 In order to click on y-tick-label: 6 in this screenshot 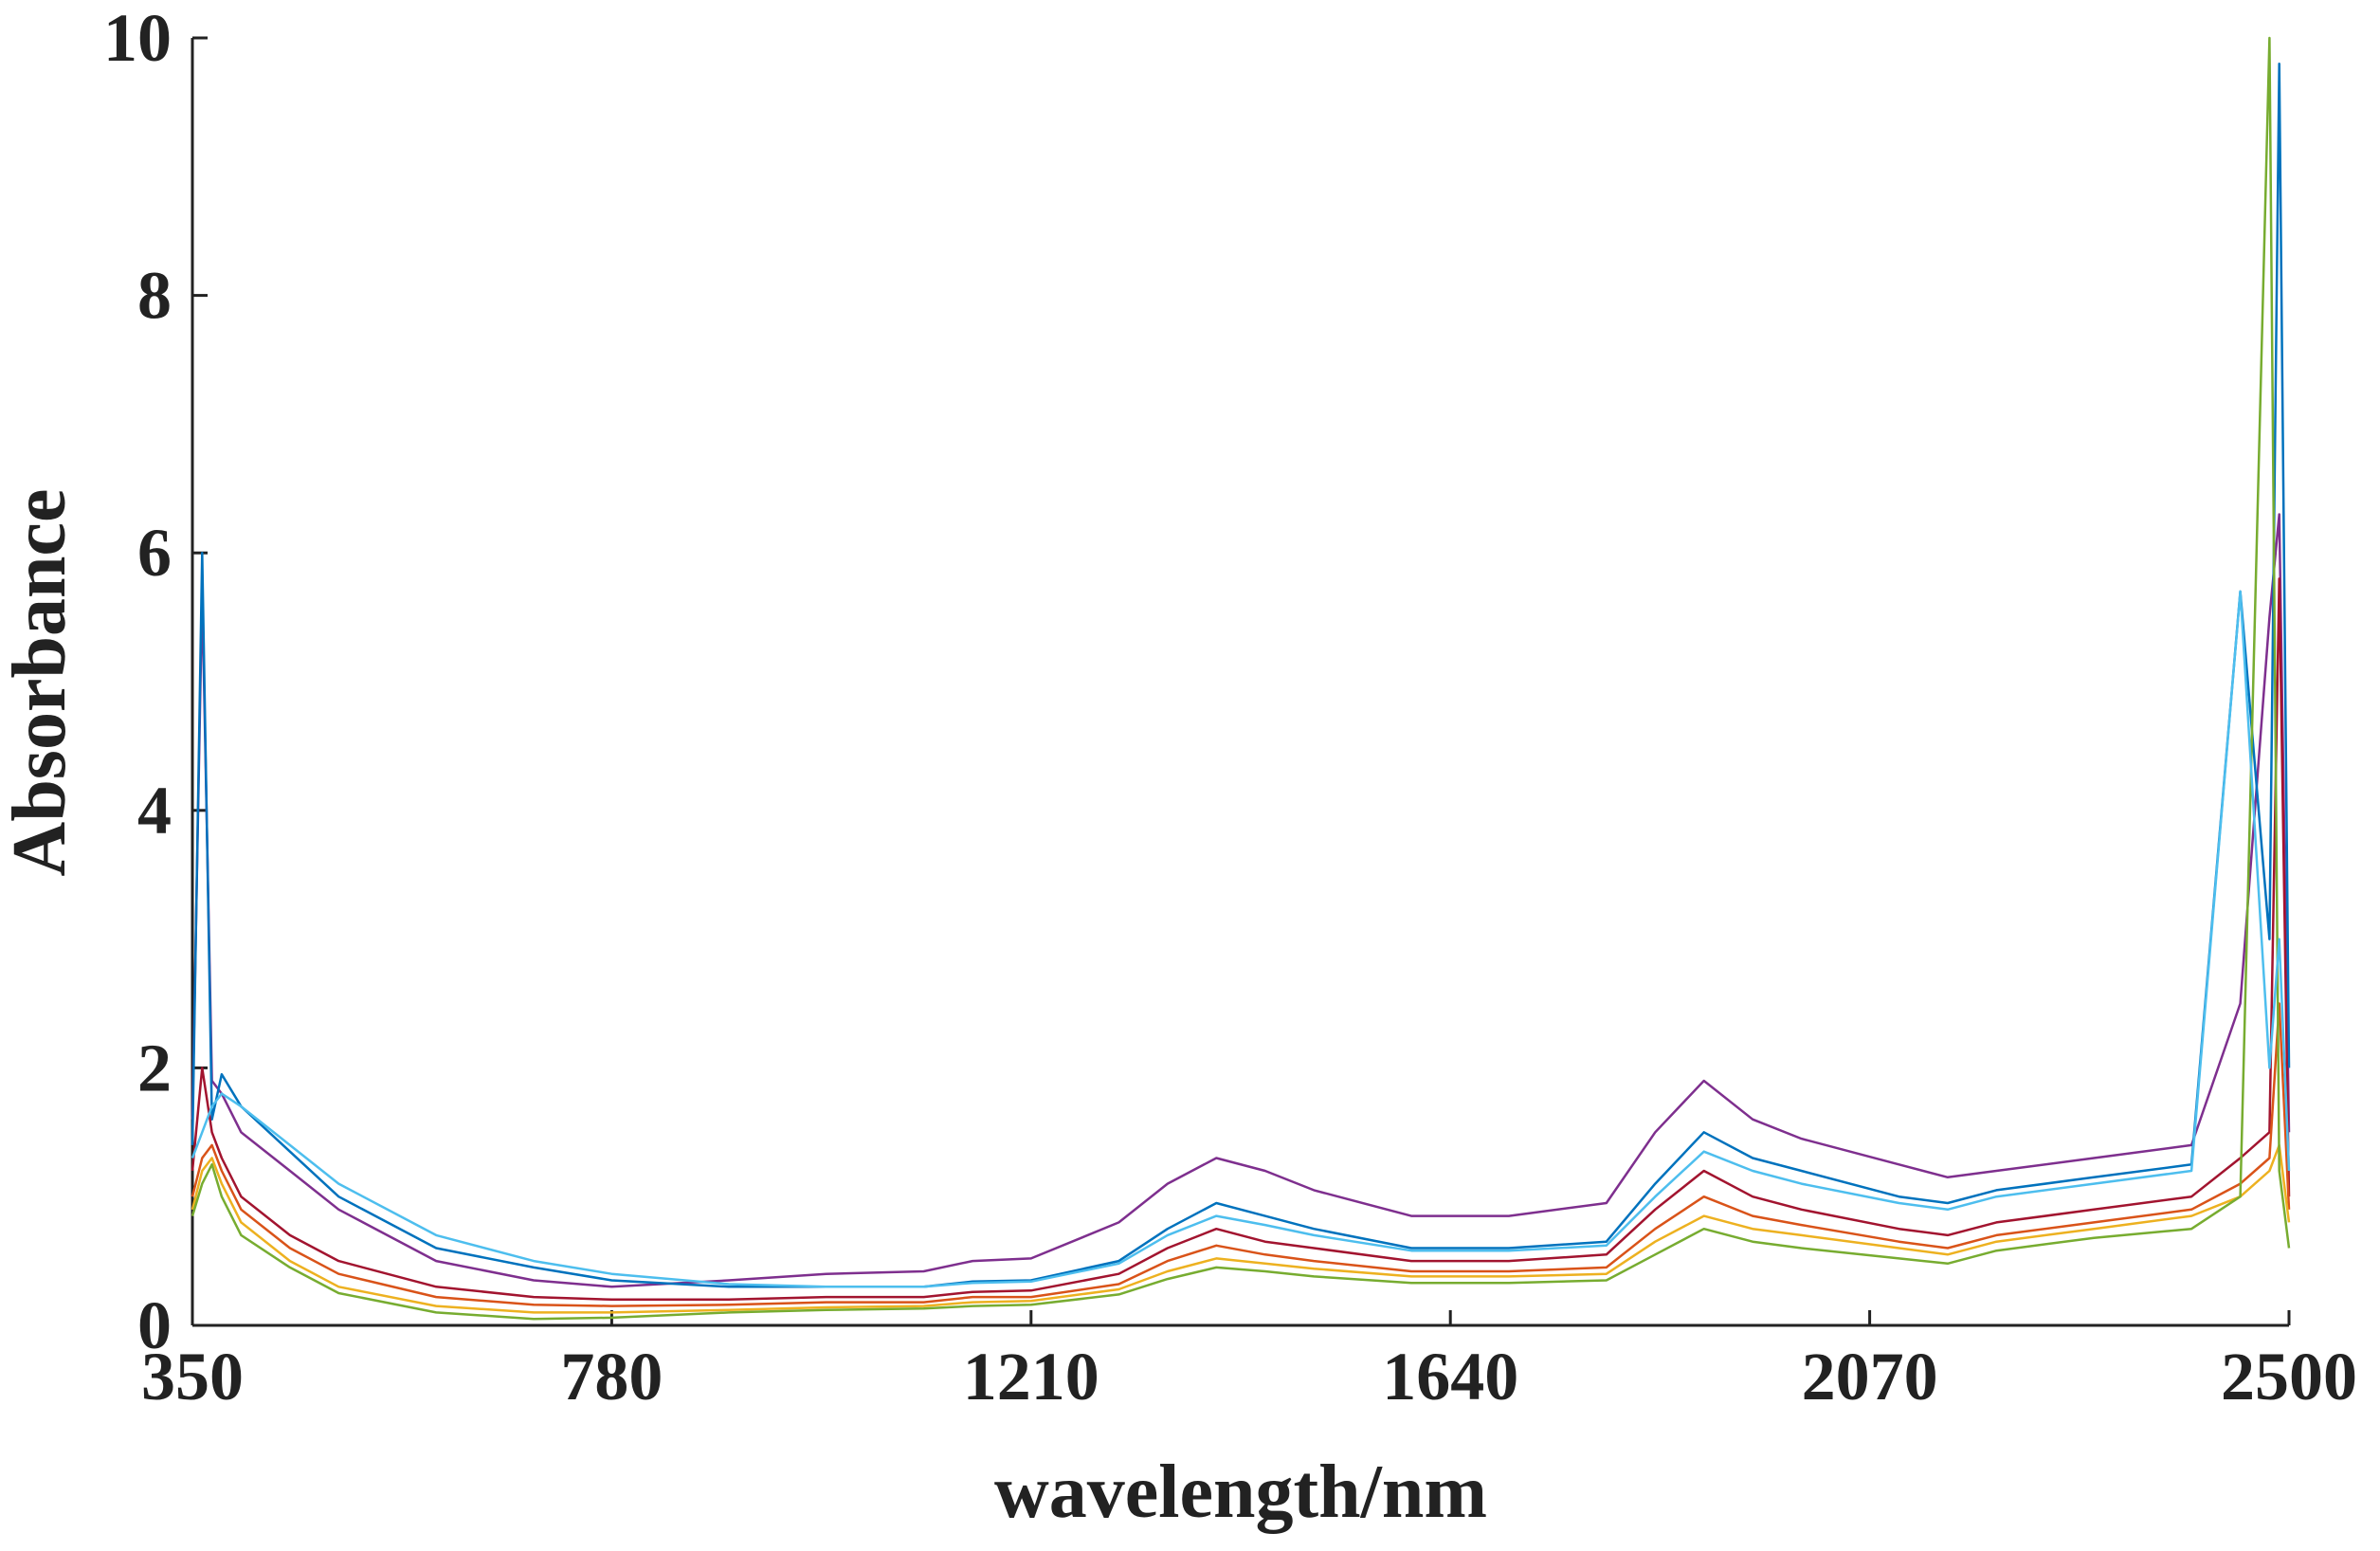, I will do `click(154, 553)`.